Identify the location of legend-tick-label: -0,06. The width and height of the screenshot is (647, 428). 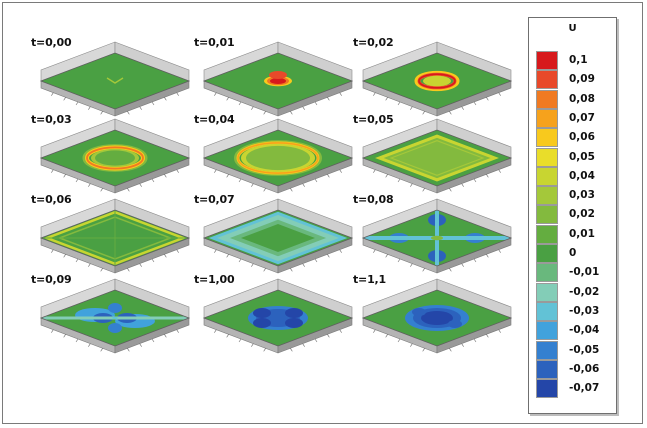
(584, 368).